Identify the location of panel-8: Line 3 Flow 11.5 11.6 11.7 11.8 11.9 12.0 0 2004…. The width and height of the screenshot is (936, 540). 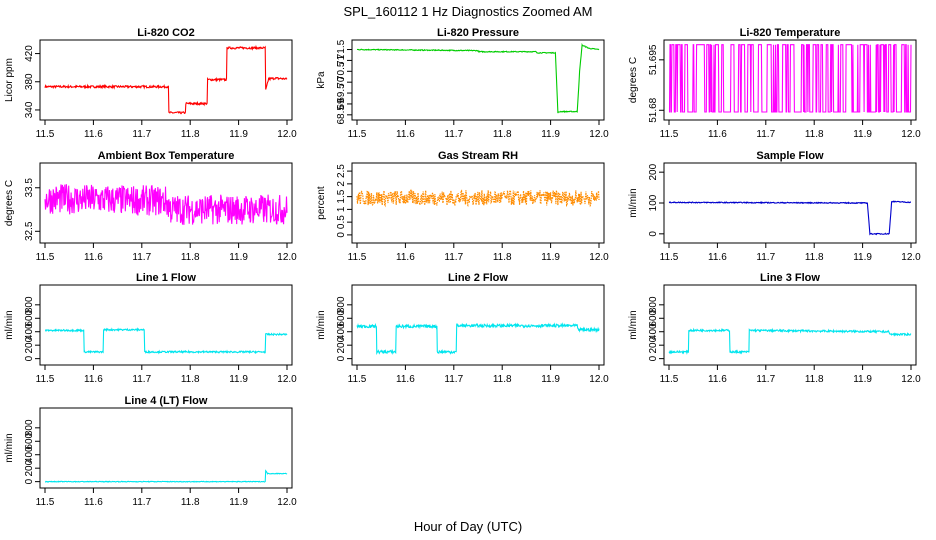
(774, 328).